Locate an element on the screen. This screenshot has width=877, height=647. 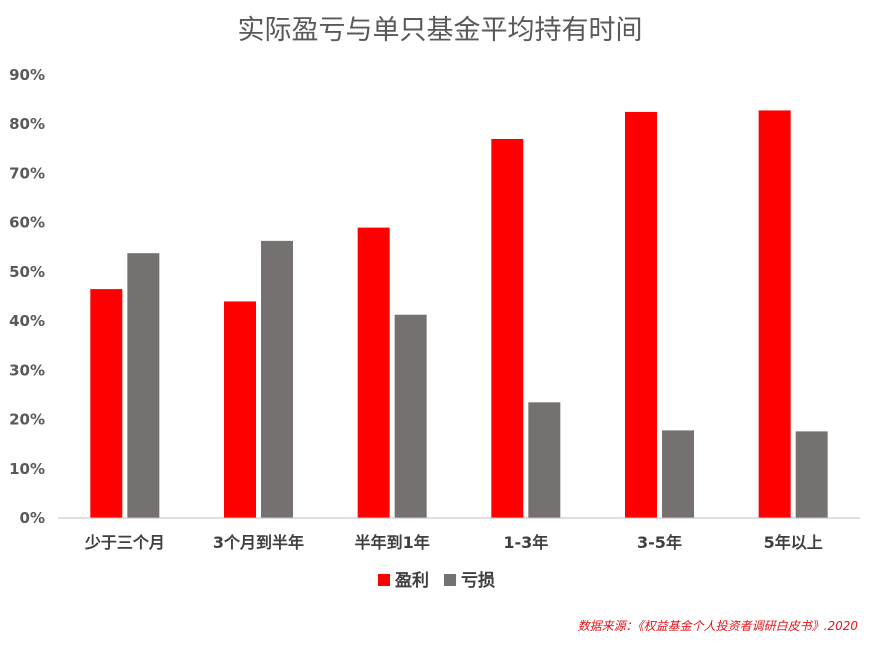
x-tick-label: 5年以上 is located at coordinates (793, 542).